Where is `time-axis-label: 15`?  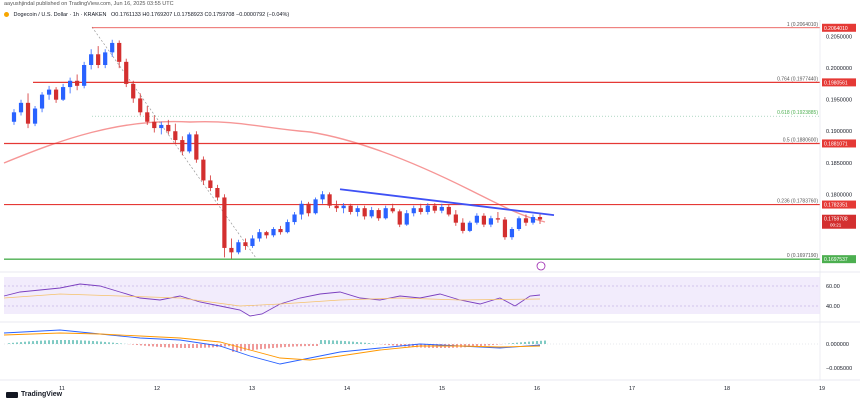
time-axis-label: 15 is located at coordinates (442, 389).